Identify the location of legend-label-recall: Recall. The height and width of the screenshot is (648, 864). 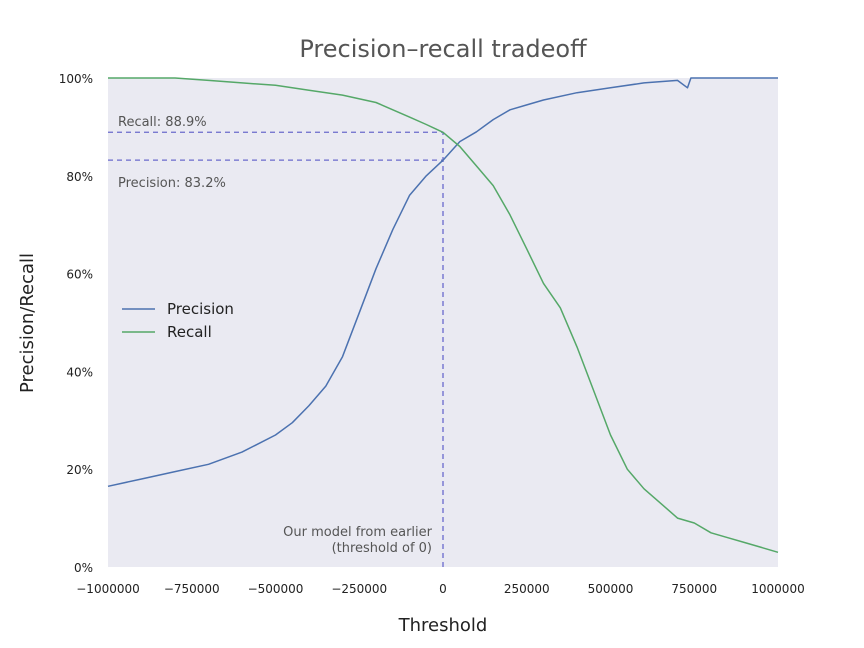
(189, 332).